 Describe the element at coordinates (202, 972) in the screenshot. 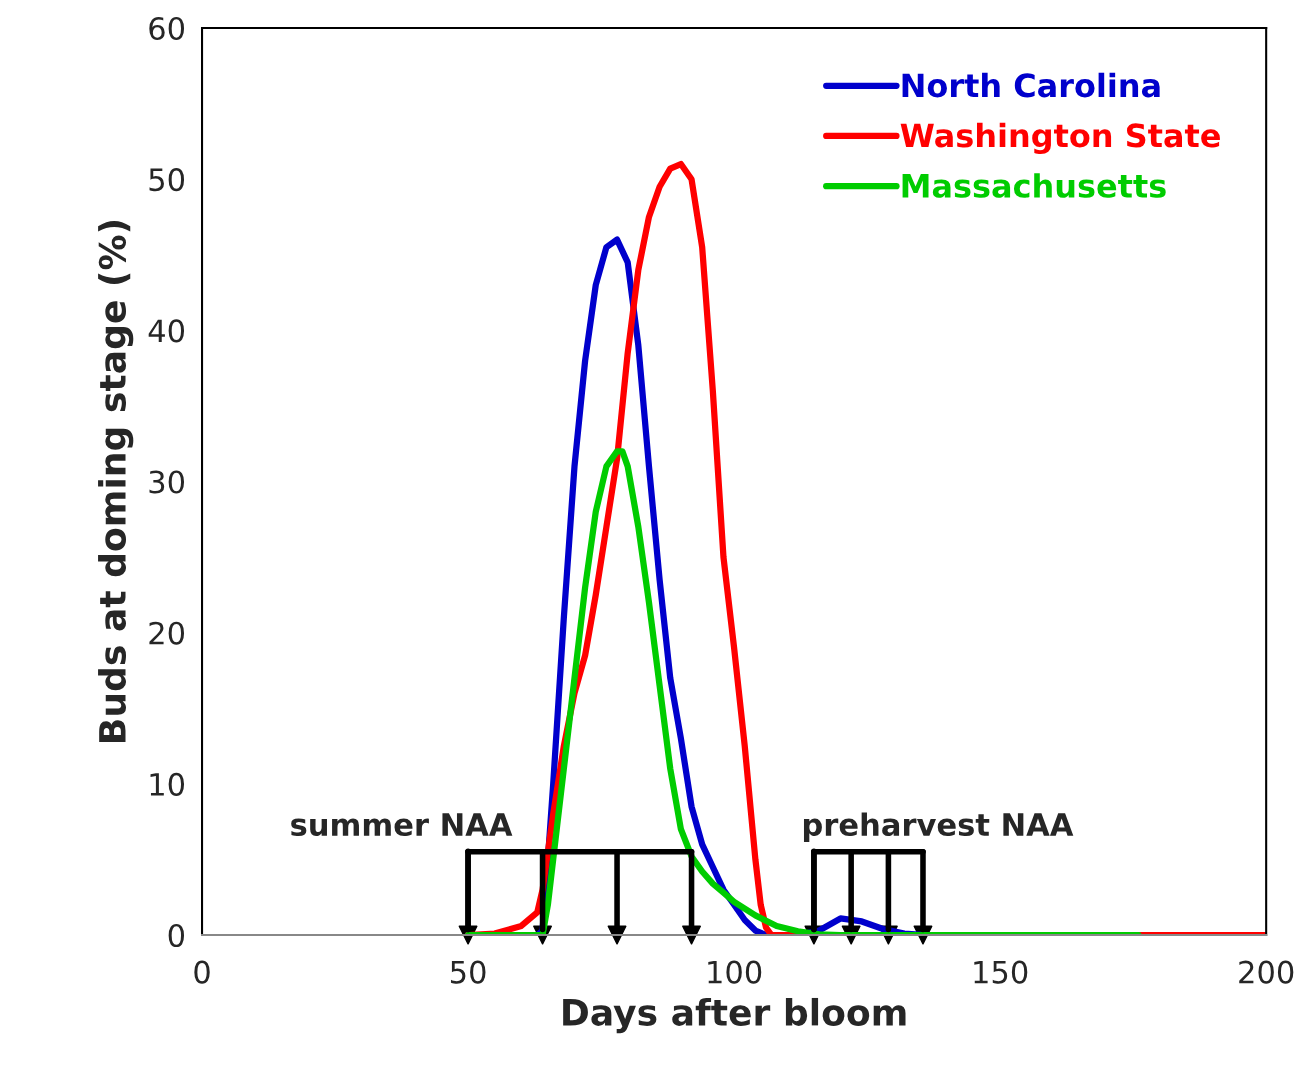

I see `x-tick-label: 0` at that location.